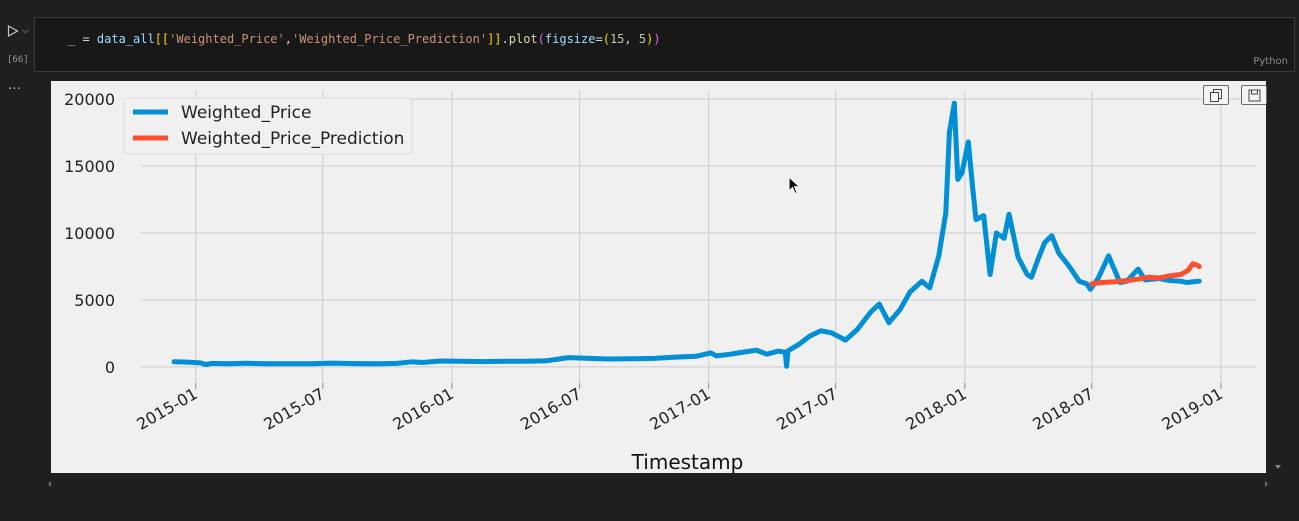 This screenshot has height=521, width=1299. What do you see at coordinates (505, 39) in the screenshot?
I see `code-token: .` at bounding box center [505, 39].